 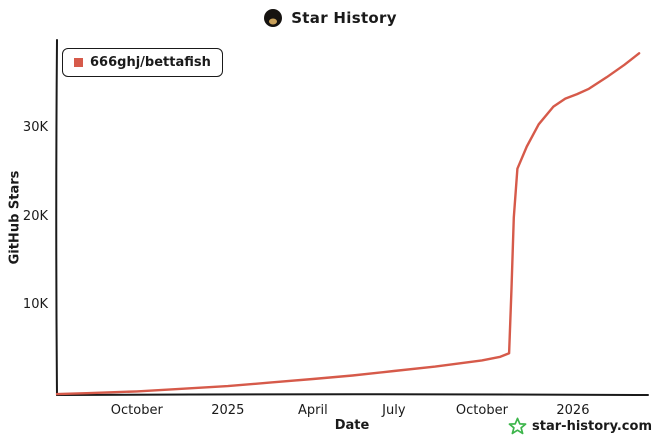 What do you see at coordinates (35, 216) in the screenshot?
I see `y-tick-label: 20K` at bounding box center [35, 216].